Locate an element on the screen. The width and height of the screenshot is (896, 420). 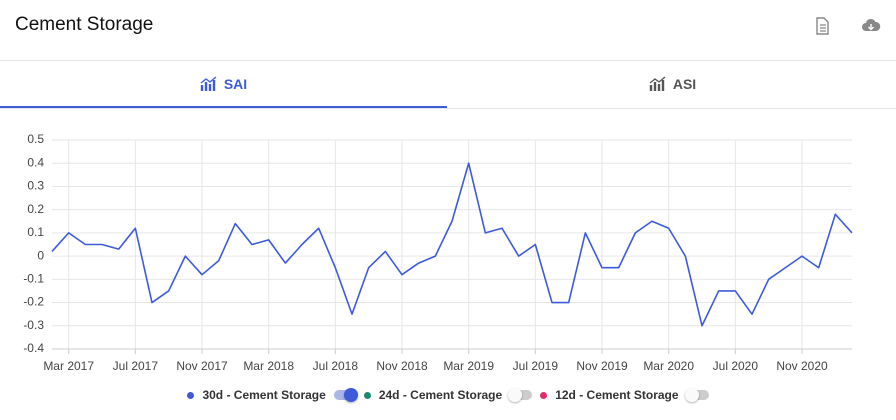
tab-label: ASI is located at coordinates (684, 84).